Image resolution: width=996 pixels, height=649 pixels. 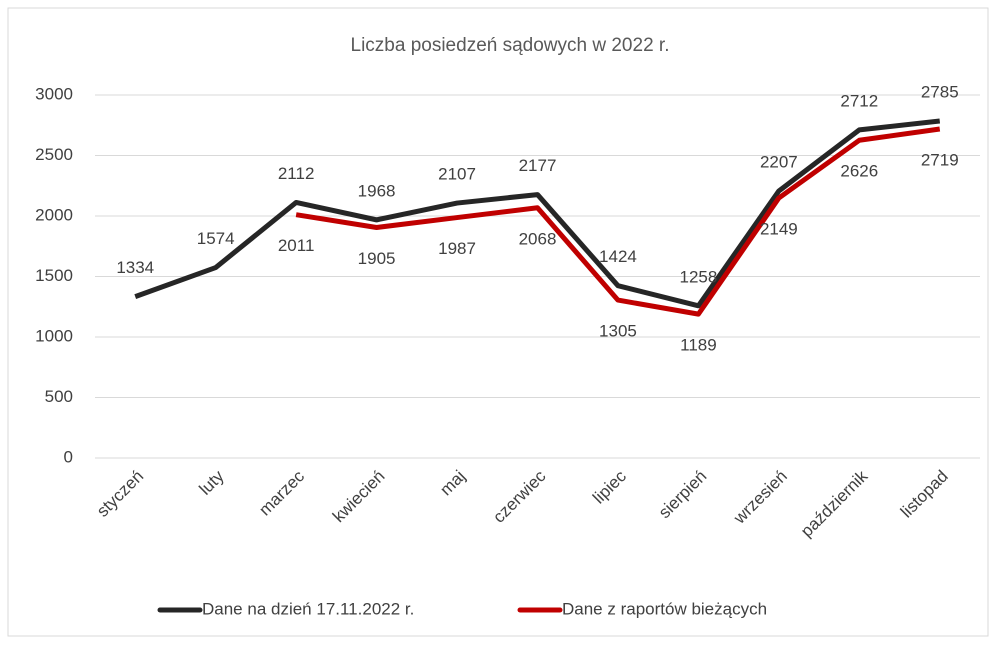 I want to click on data-label: 1905, so click(x=377, y=258).